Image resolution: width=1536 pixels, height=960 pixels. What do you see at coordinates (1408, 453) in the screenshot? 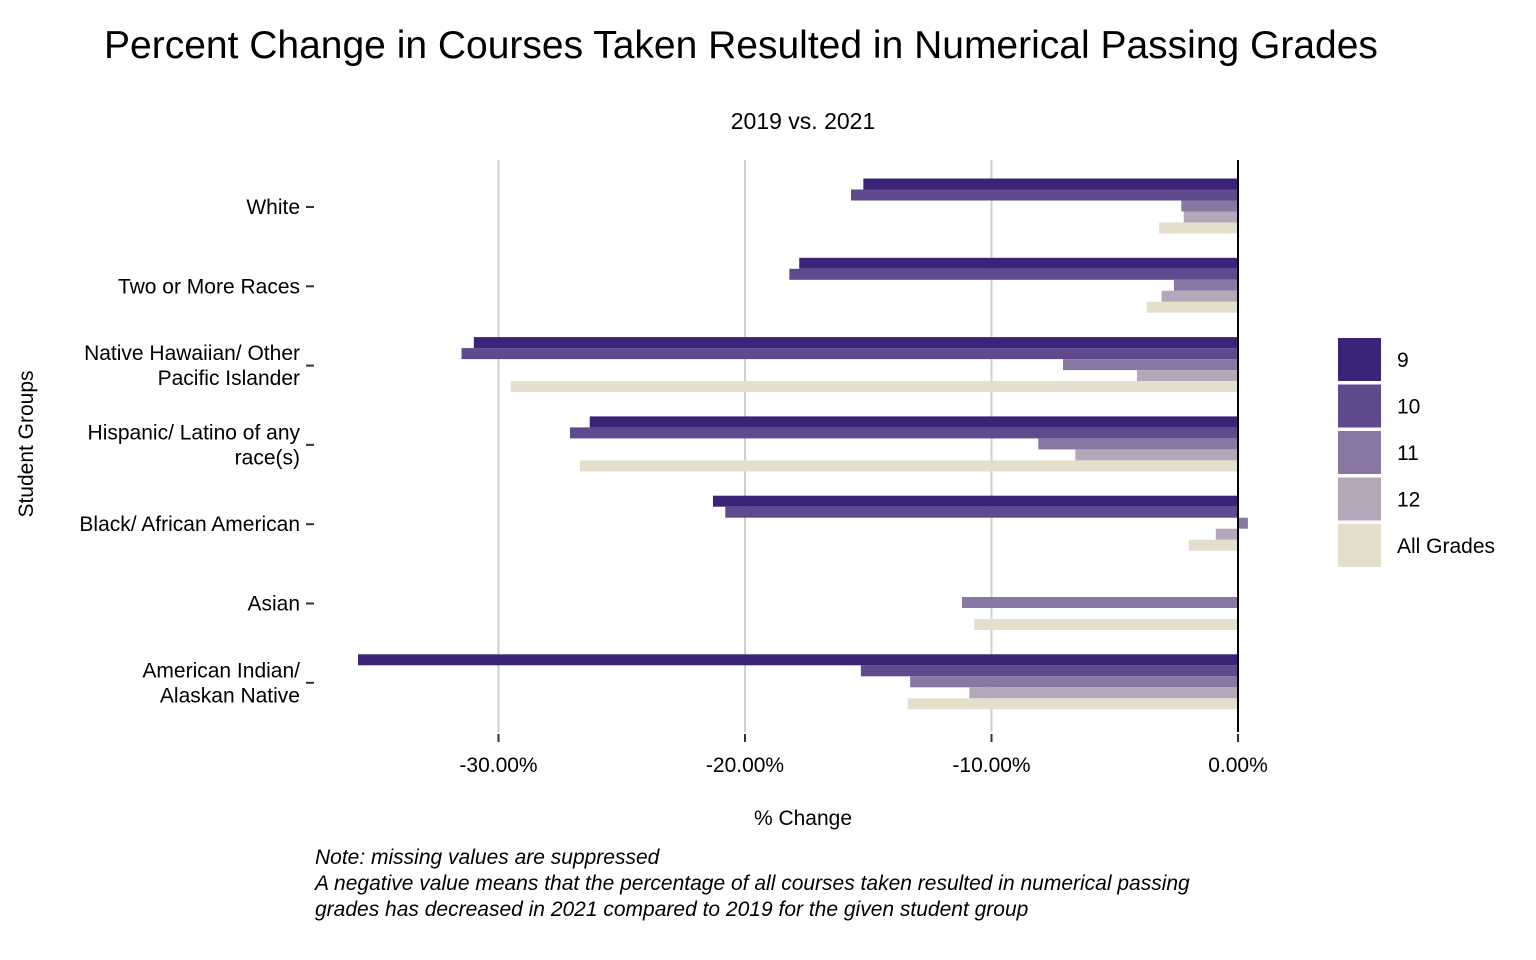
I see `legend-label: 11` at bounding box center [1408, 453].